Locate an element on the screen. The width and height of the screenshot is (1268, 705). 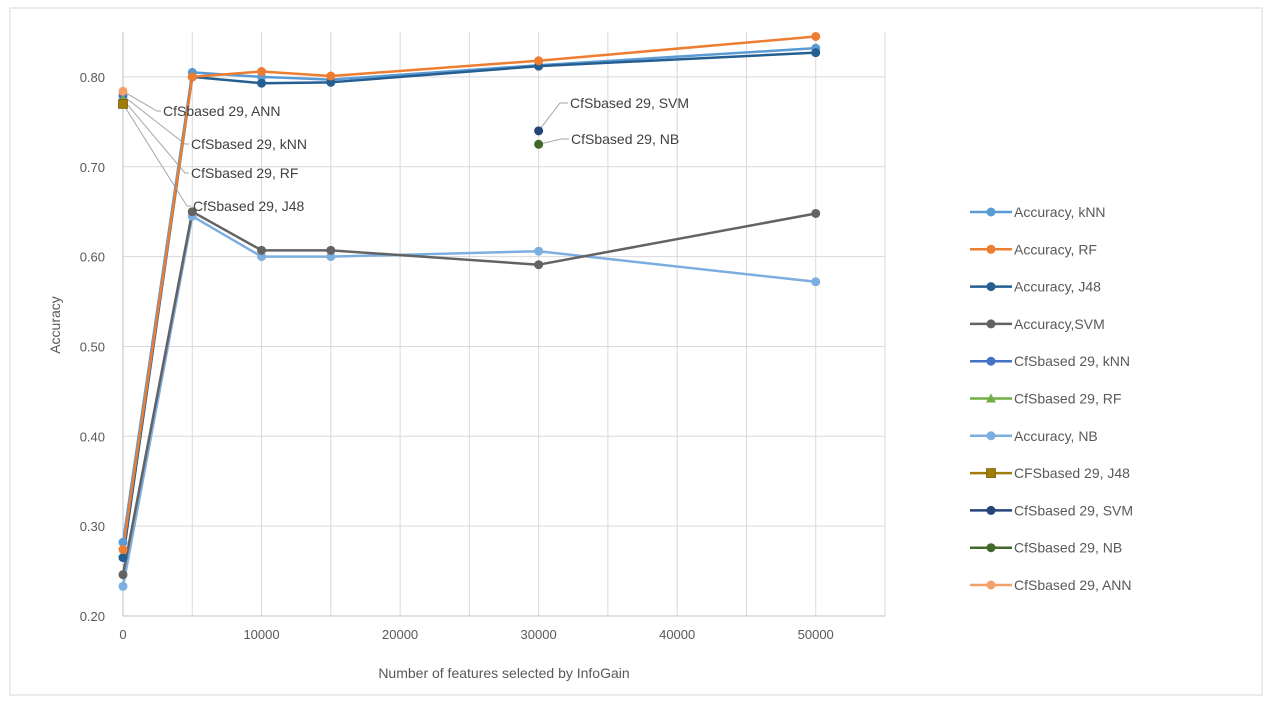
y-tick-label: 0.60 is located at coordinates (92, 257).